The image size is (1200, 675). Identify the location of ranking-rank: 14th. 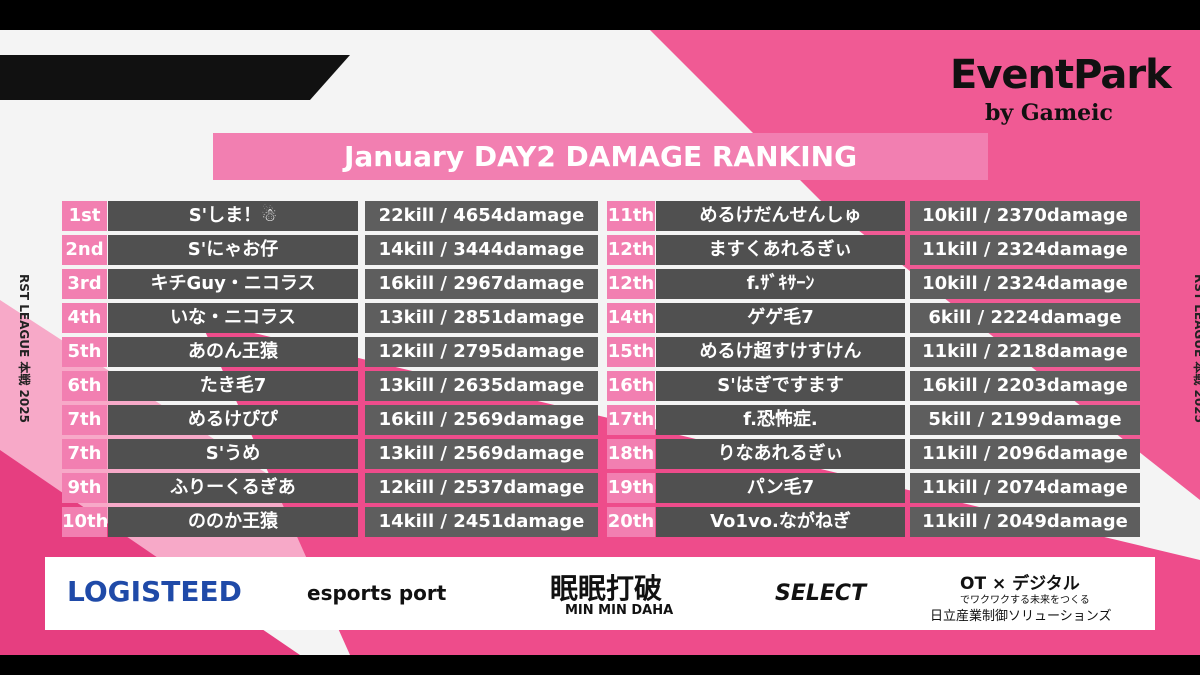
(631, 318).